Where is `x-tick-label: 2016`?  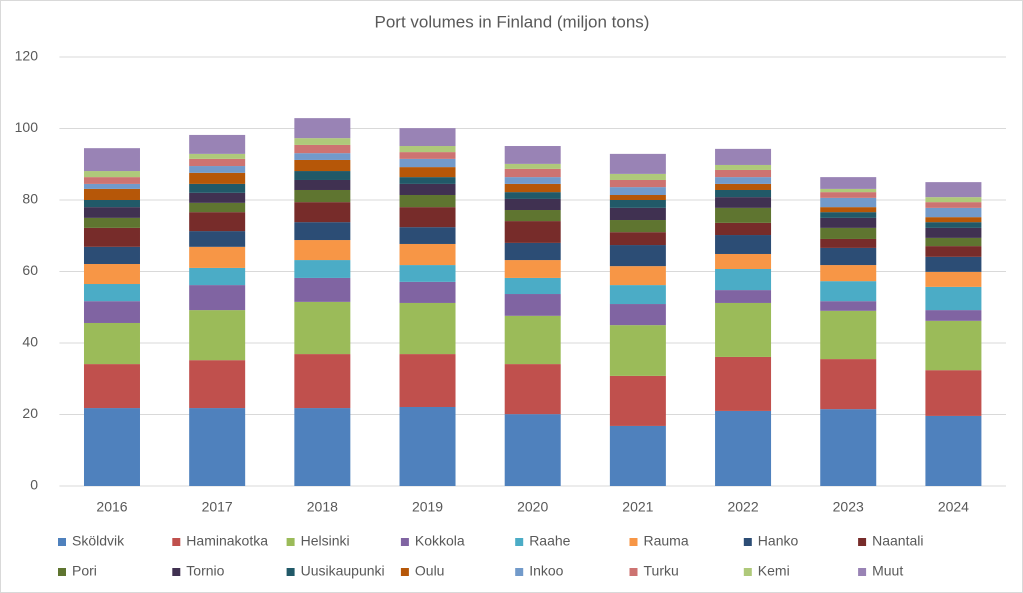
x-tick-label: 2016 is located at coordinates (111, 507).